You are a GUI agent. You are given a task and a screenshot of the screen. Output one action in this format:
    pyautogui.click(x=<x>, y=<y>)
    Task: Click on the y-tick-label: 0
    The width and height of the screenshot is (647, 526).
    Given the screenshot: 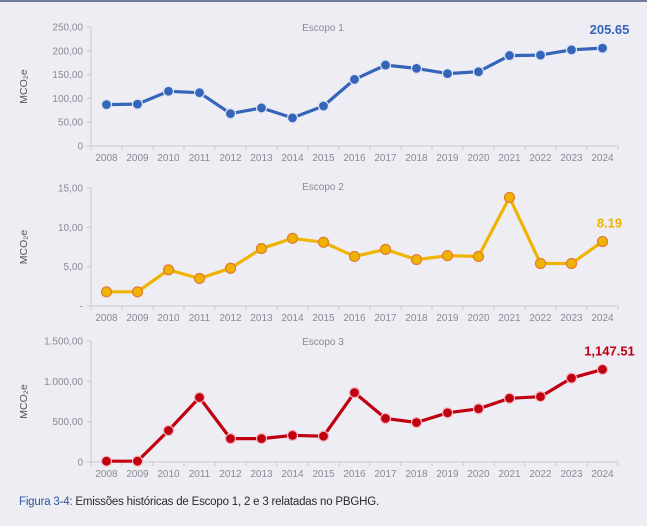 What is the action you would take?
    pyautogui.click(x=80, y=463)
    